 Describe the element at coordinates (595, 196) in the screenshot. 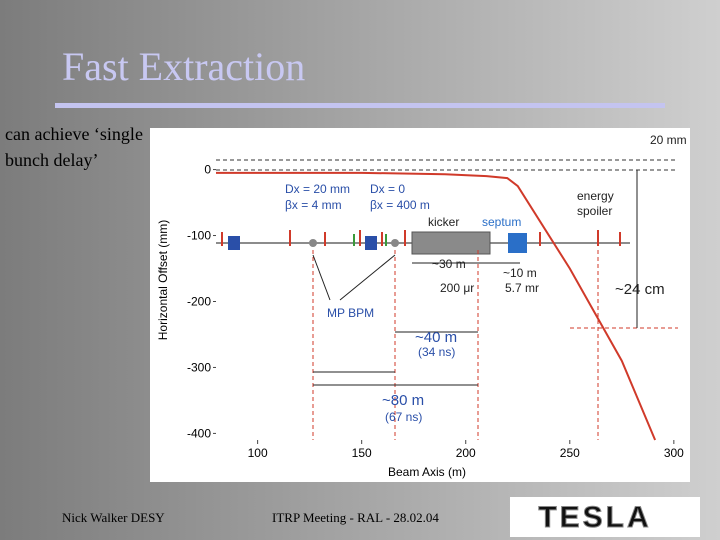

I see `annotation: energy` at that location.